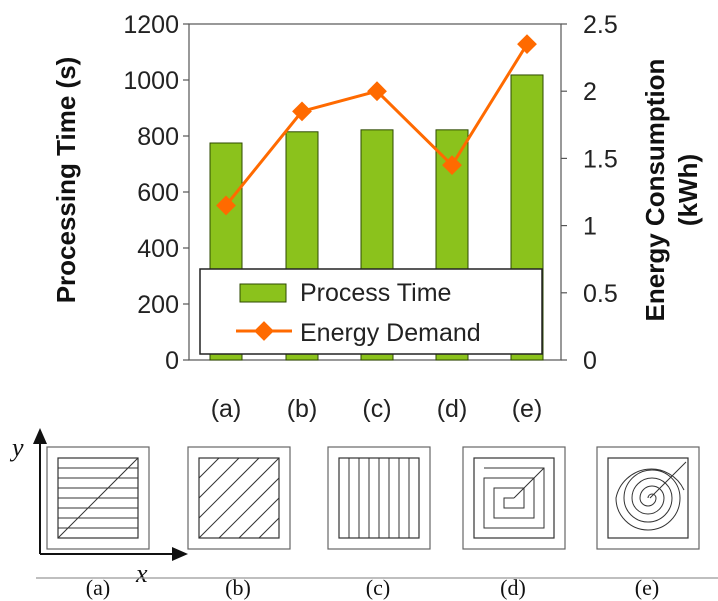 The width and height of the screenshot is (718, 601). I want to click on legend-box, so click(371, 311).